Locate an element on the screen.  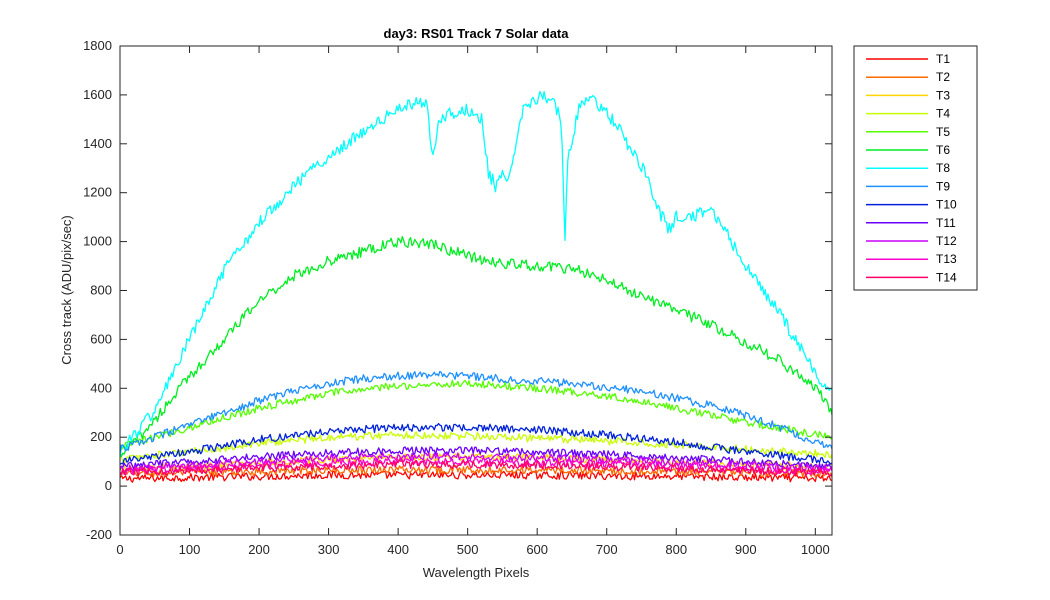
x-tick-label: 500 is located at coordinates (468, 549).